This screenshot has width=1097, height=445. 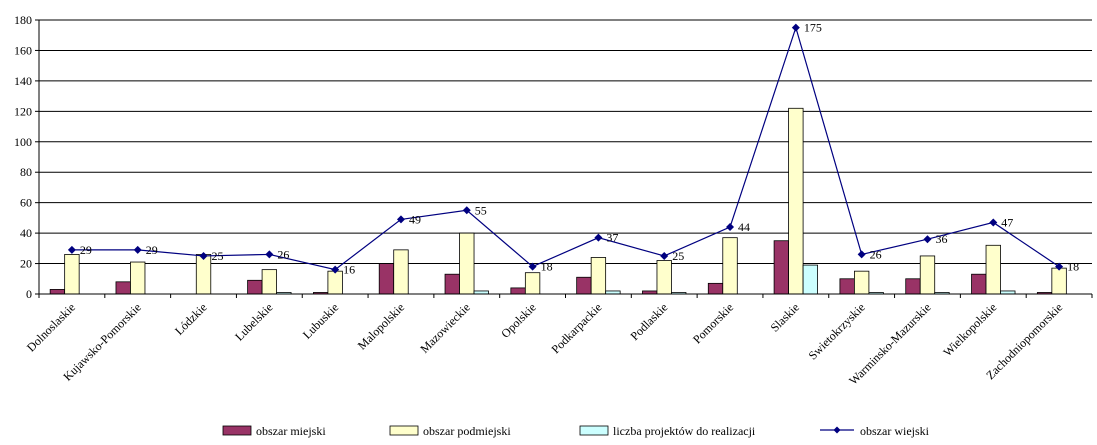 What do you see at coordinates (837, 430) in the screenshot?
I see `legend-marker` at bounding box center [837, 430].